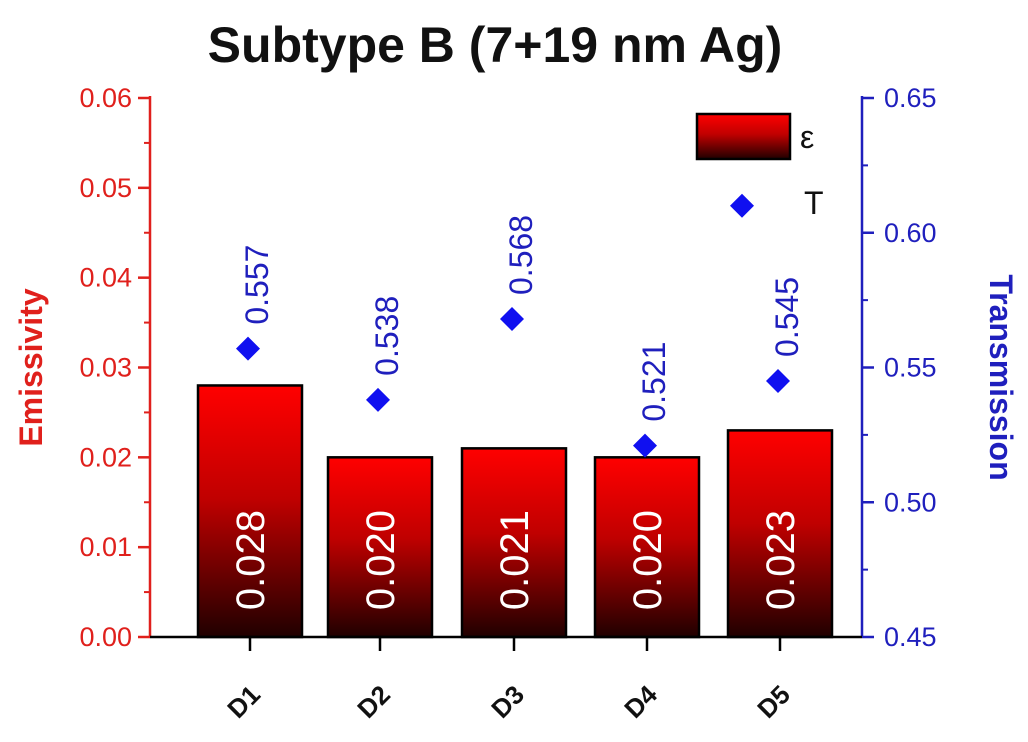 The image size is (1028, 742). What do you see at coordinates (105, 637) in the screenshot?
I see `left-tick-label: 0.00` at bounding box center [105, 637].